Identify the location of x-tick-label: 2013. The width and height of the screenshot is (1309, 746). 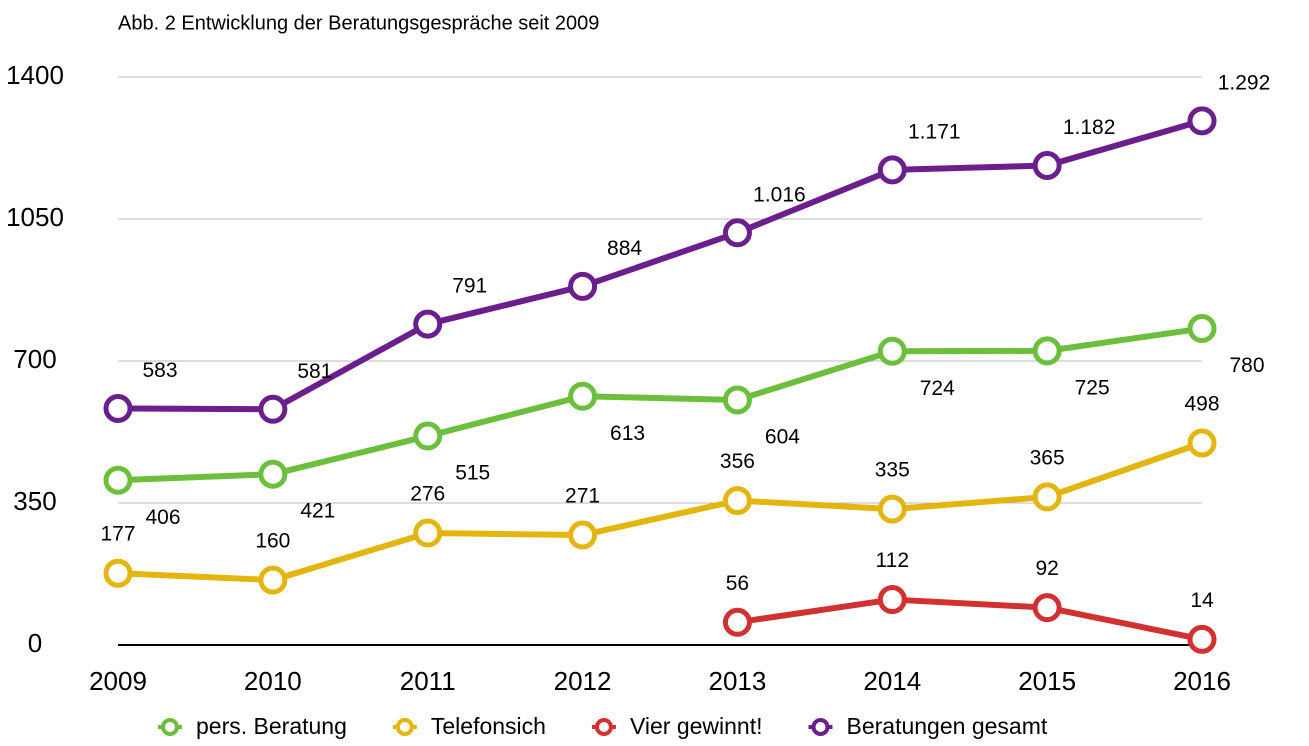
(738, 681).